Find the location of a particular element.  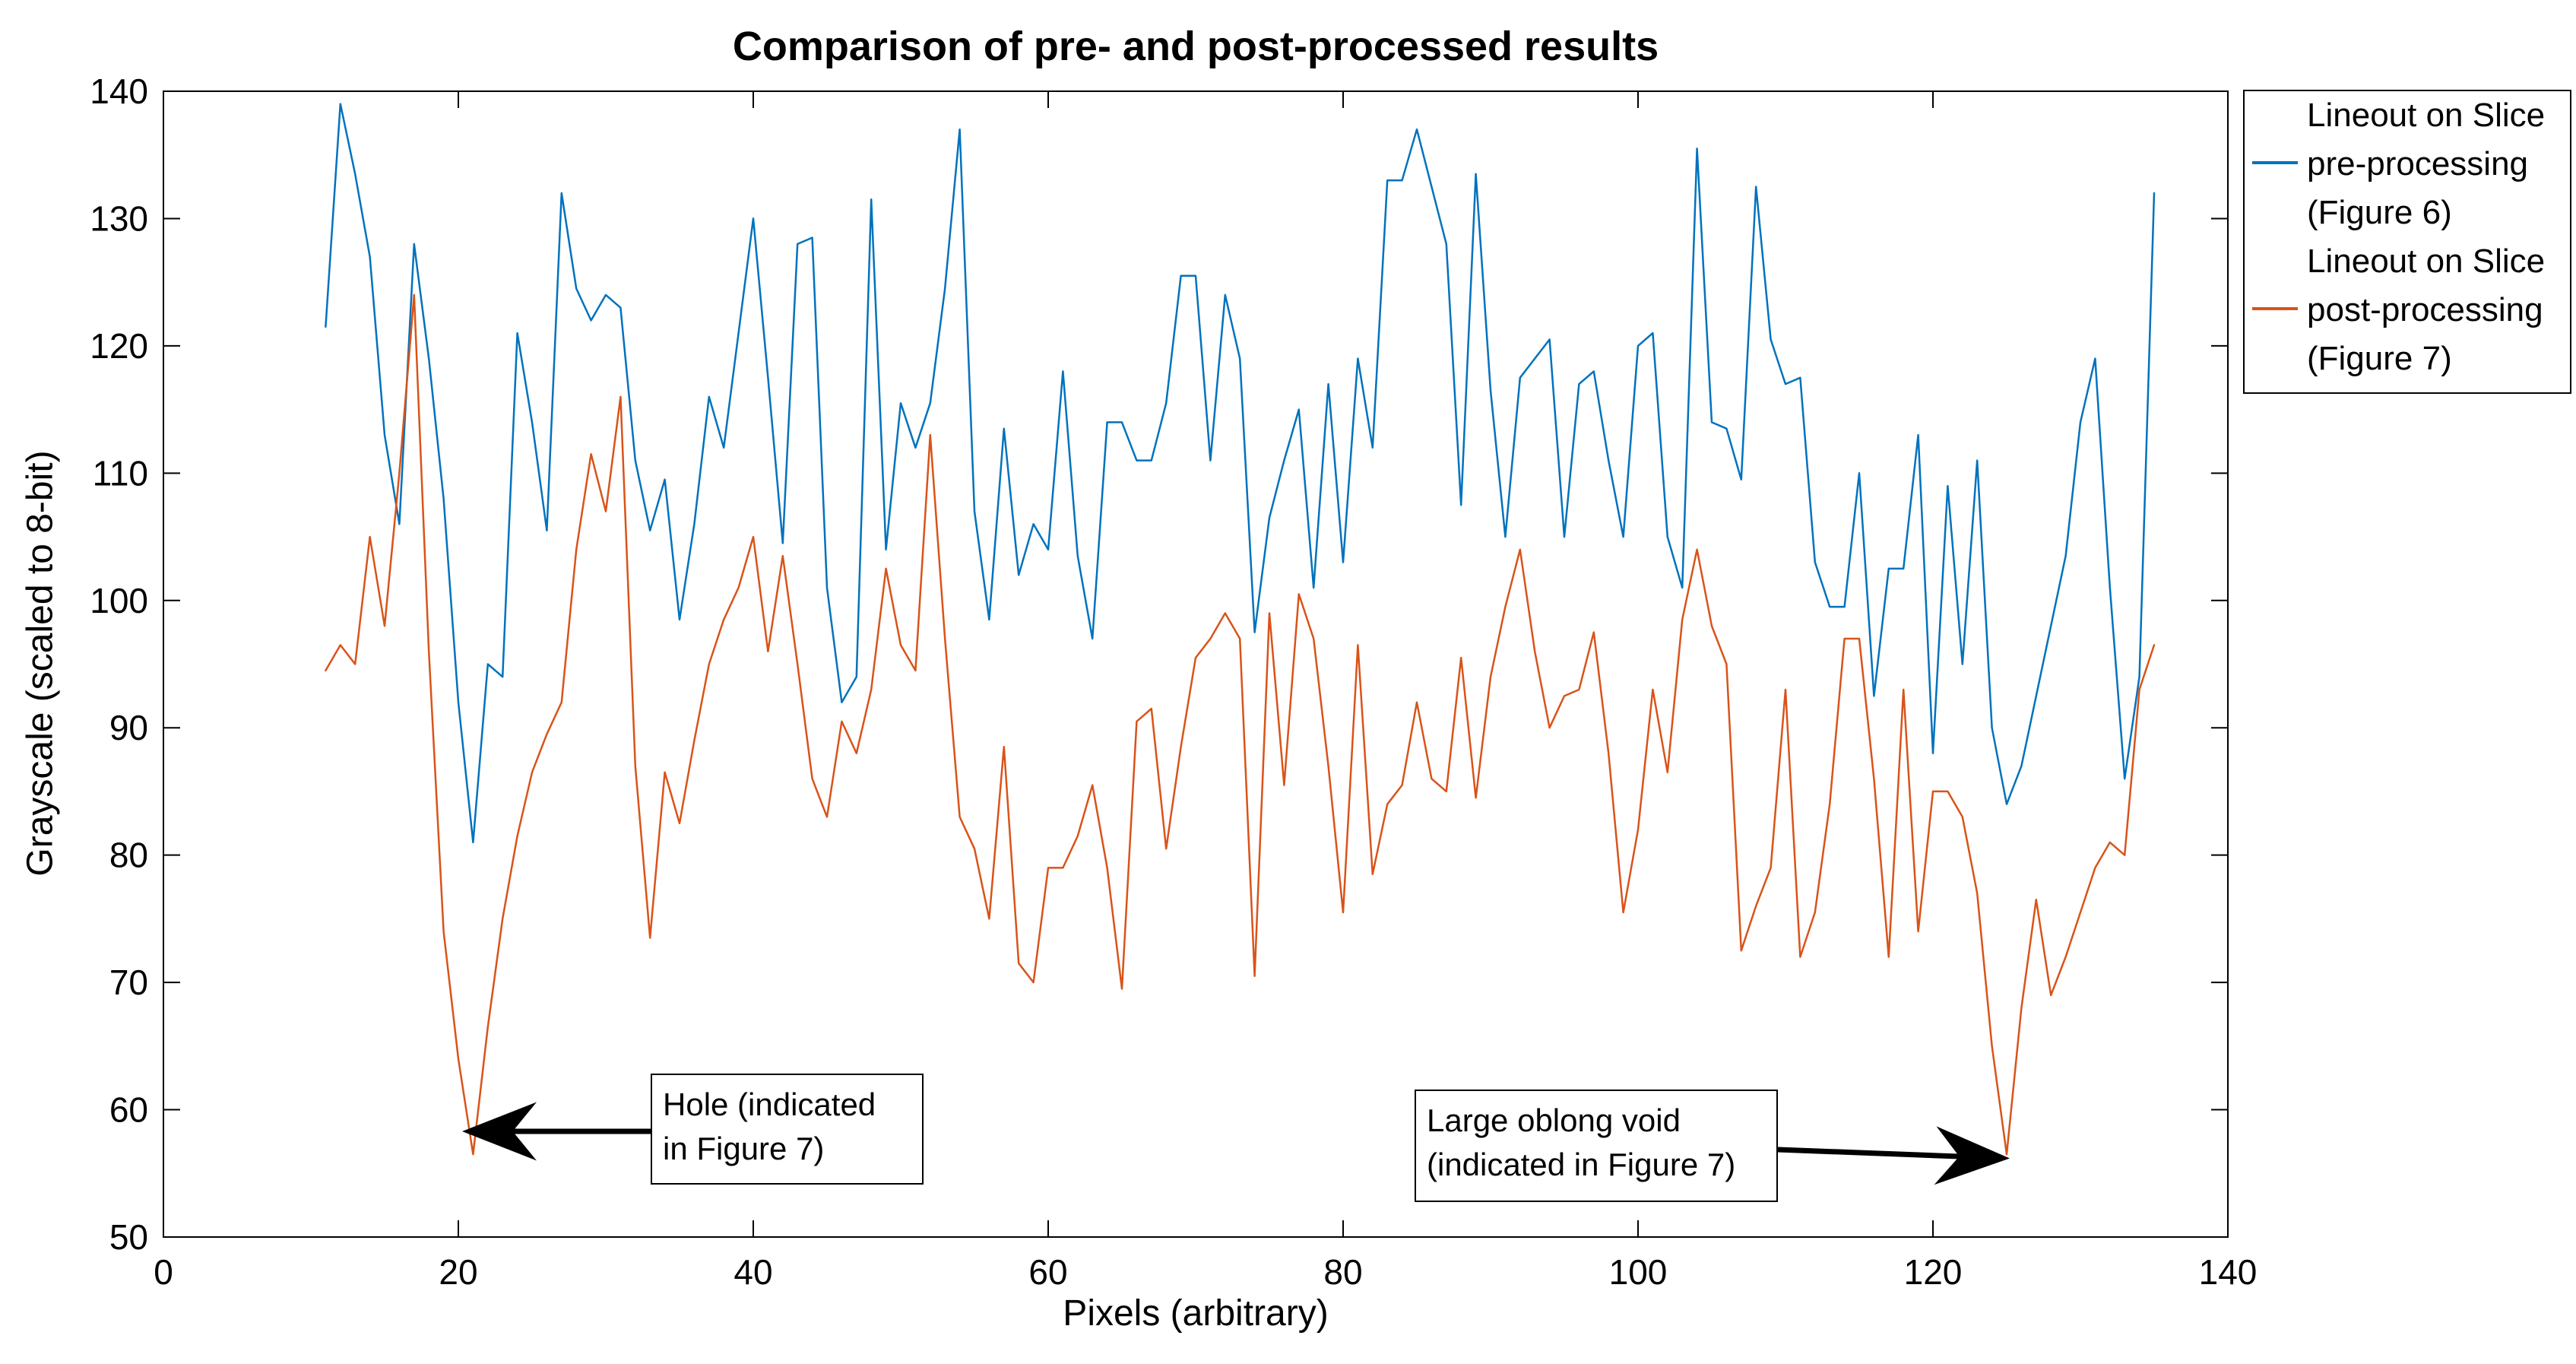

y-axis-label: Grayscale (scaled to 8-bit) is located at coordinates (40, 663).